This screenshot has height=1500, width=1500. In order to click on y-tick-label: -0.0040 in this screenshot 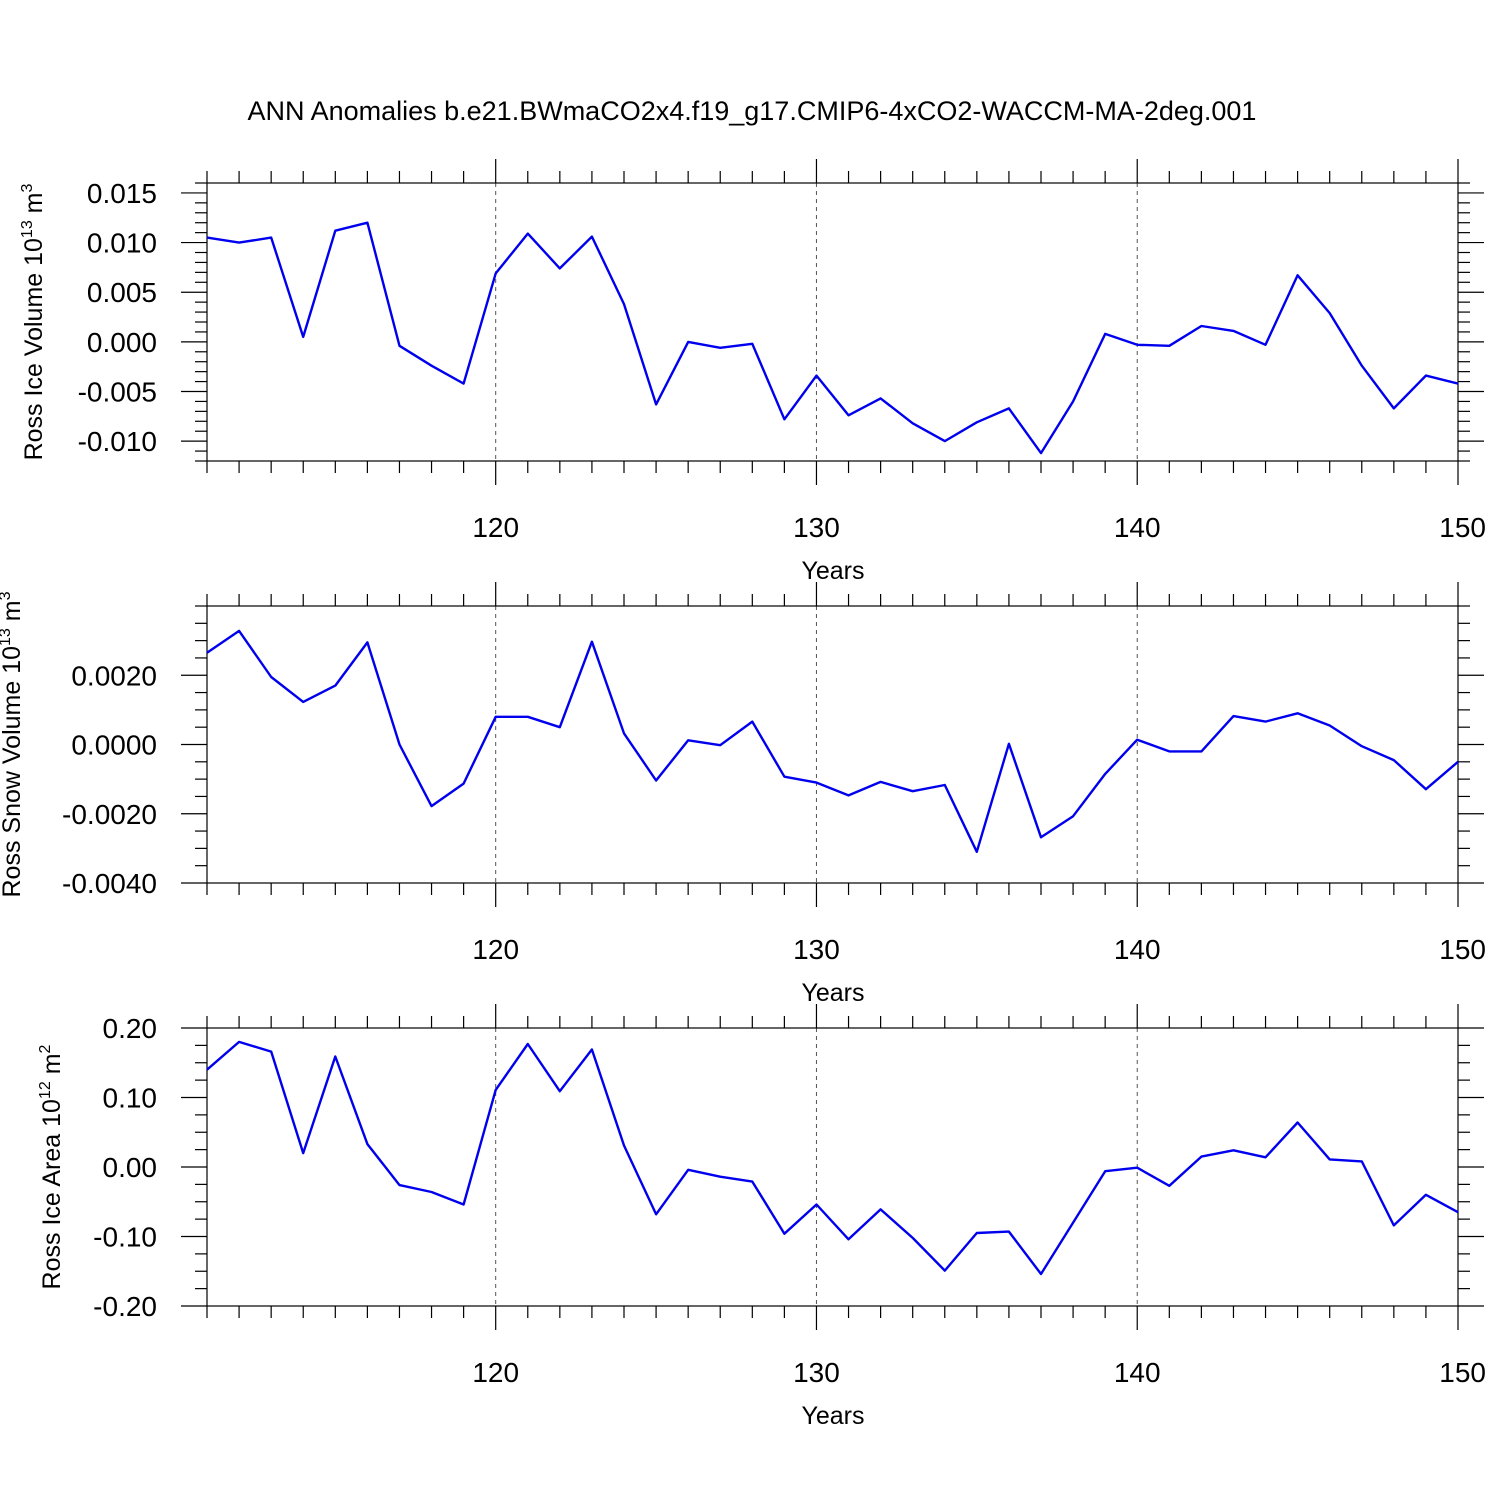, I will do `click(109, 883)`.